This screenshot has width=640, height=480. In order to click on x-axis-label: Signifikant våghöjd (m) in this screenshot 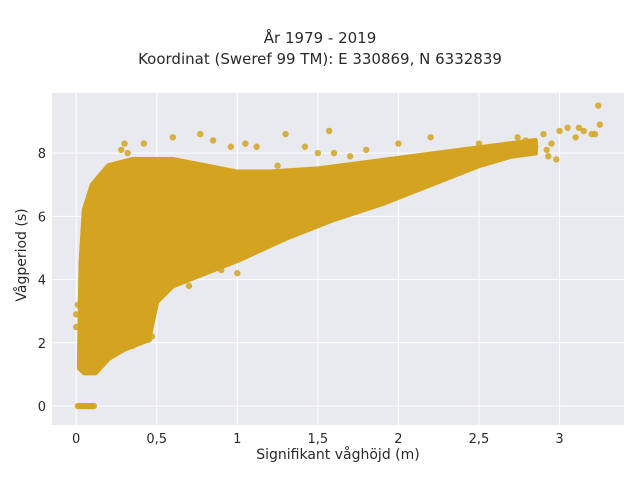, I will do `click(338, 455)`.